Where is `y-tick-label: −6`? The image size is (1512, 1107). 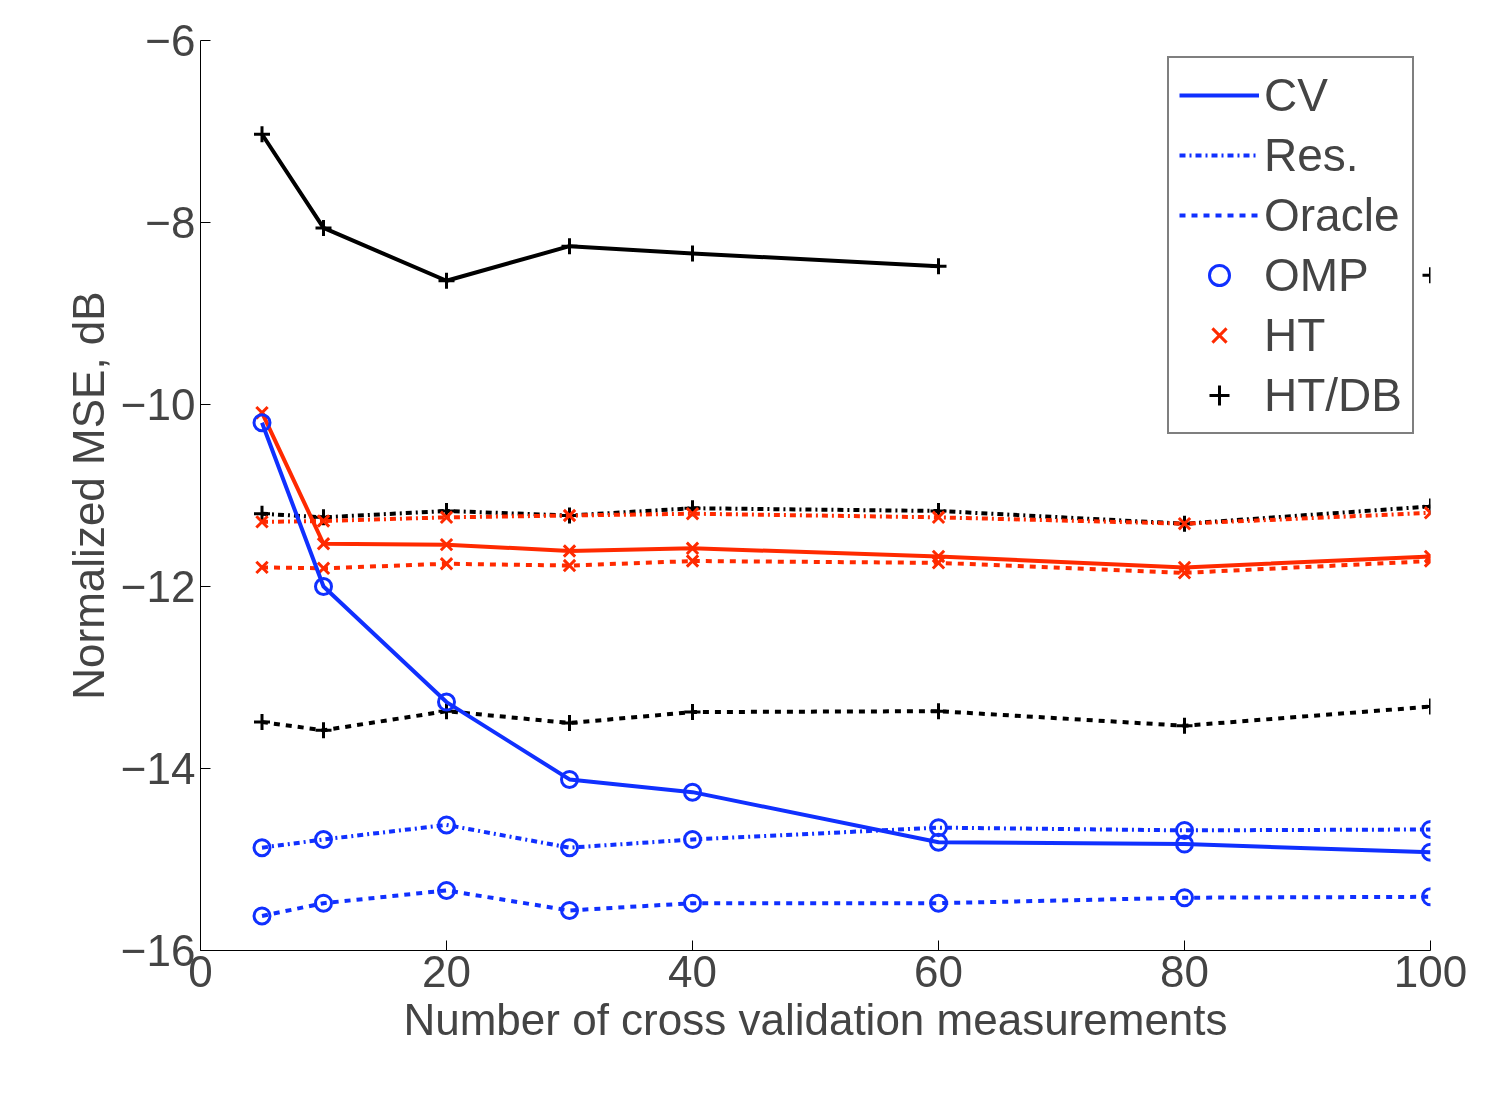 y-tick-label: −6 is located at coordinates (170, 40).